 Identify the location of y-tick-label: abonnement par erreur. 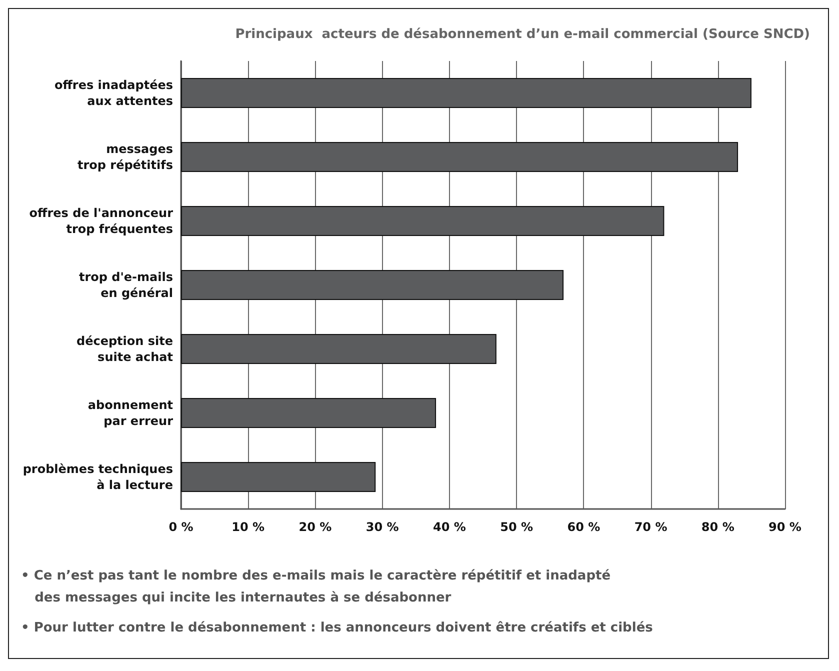
(131, 413).